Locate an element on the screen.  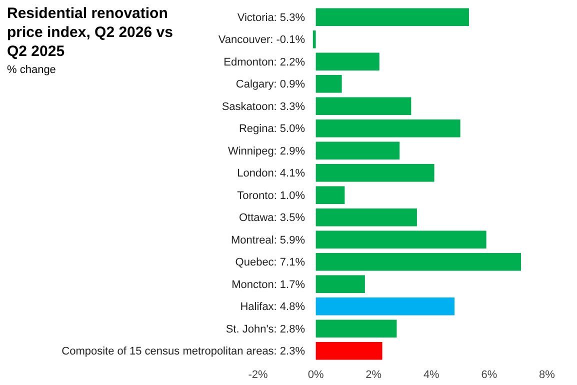
y-tick-label: Calgary: 0.9% is located at coordinates (271, 84).